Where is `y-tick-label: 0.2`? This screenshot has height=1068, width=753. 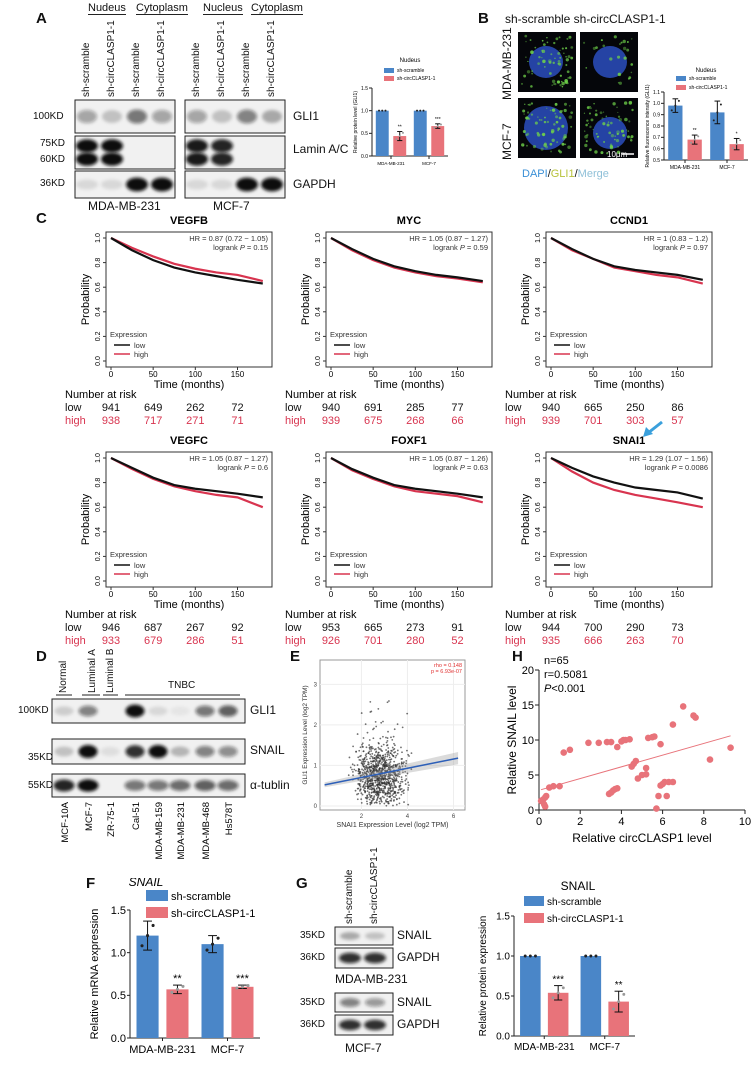 y-tick-label: 0.2 is located at coordinates (318, 336).